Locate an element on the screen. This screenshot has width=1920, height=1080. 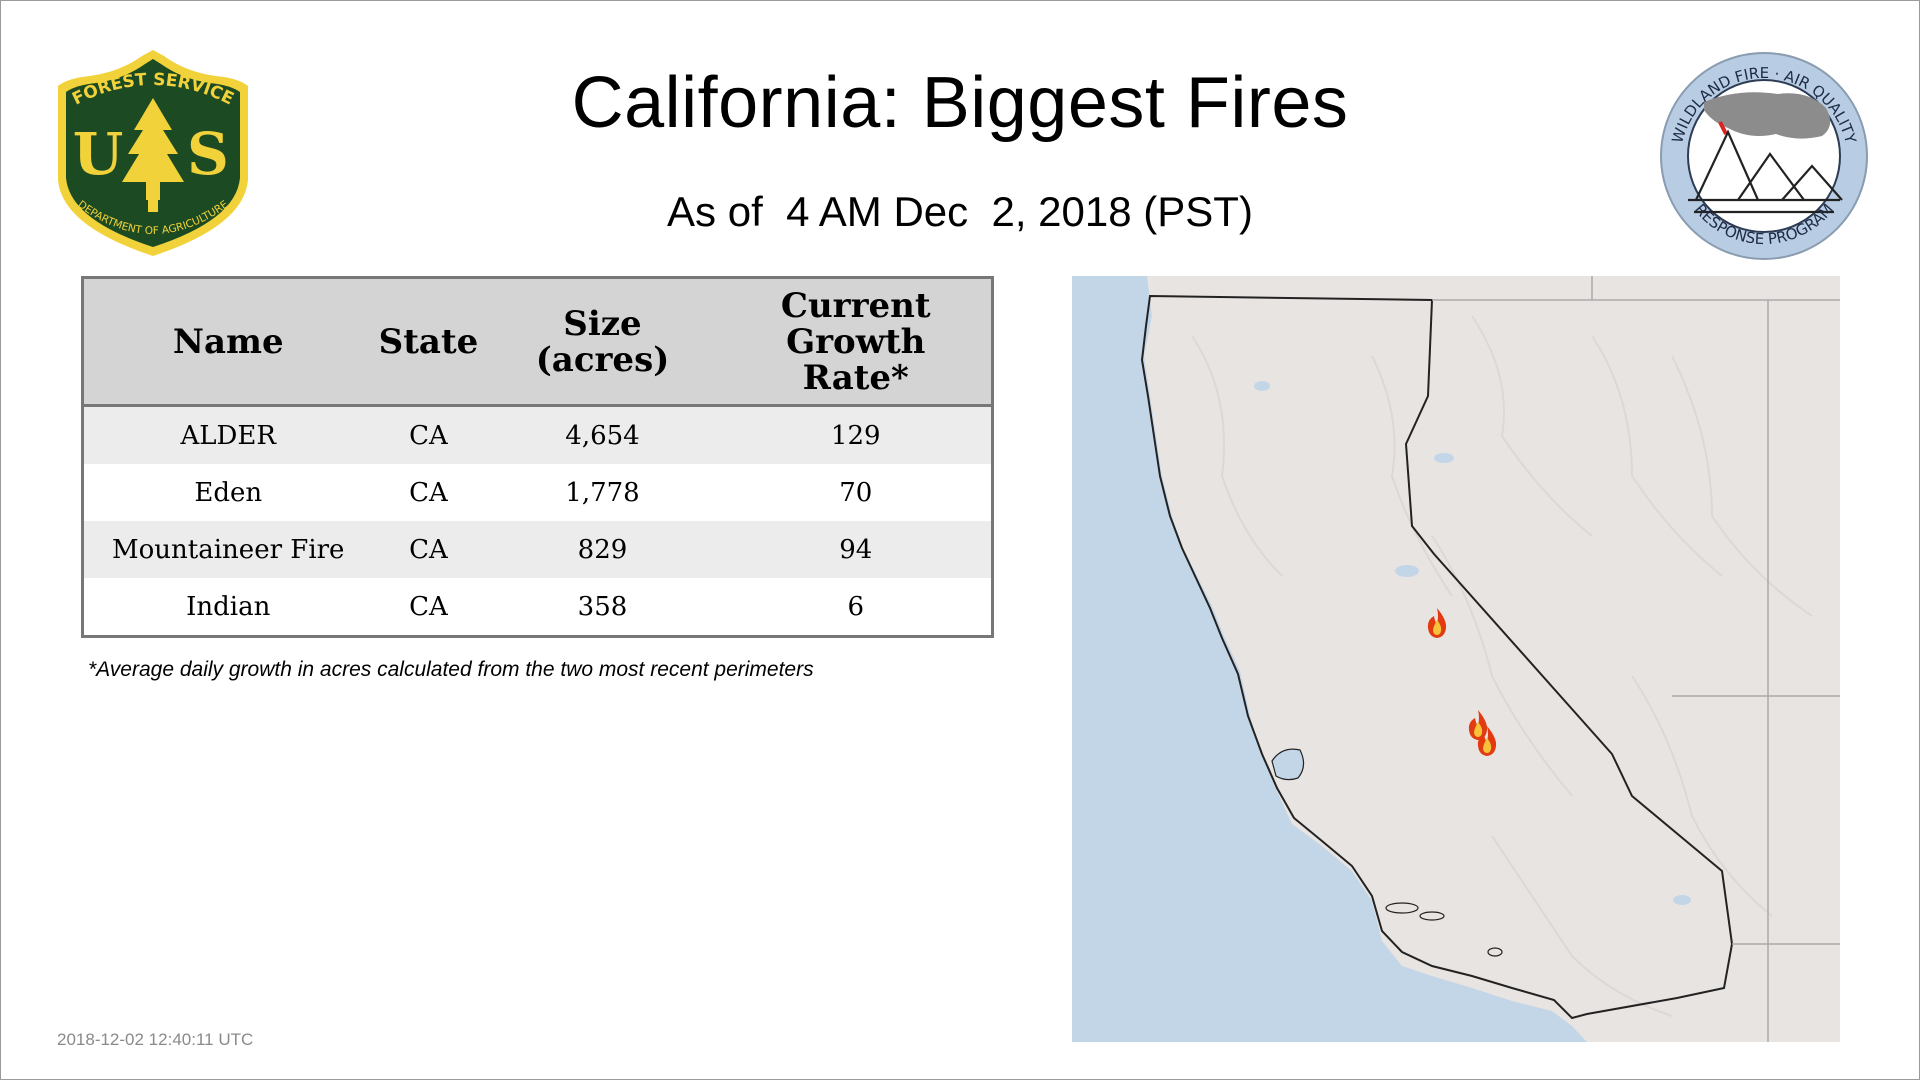
table-row: Indian CA 358 6 is located at coordinates (537, 607).